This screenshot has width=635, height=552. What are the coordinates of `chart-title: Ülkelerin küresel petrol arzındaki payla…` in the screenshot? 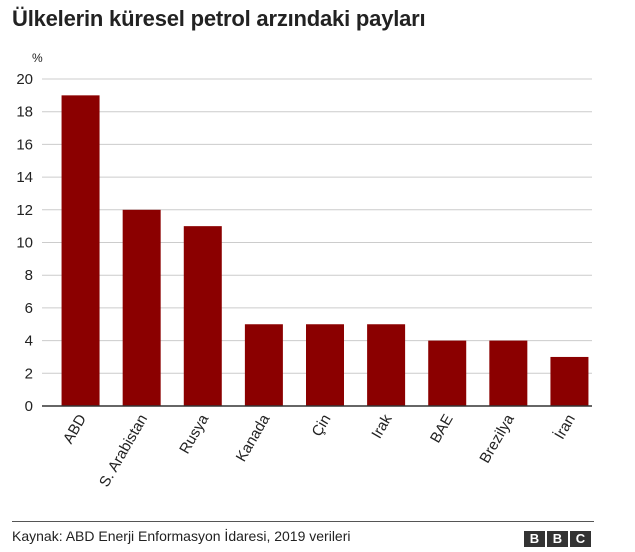 It's located at (219, 18).